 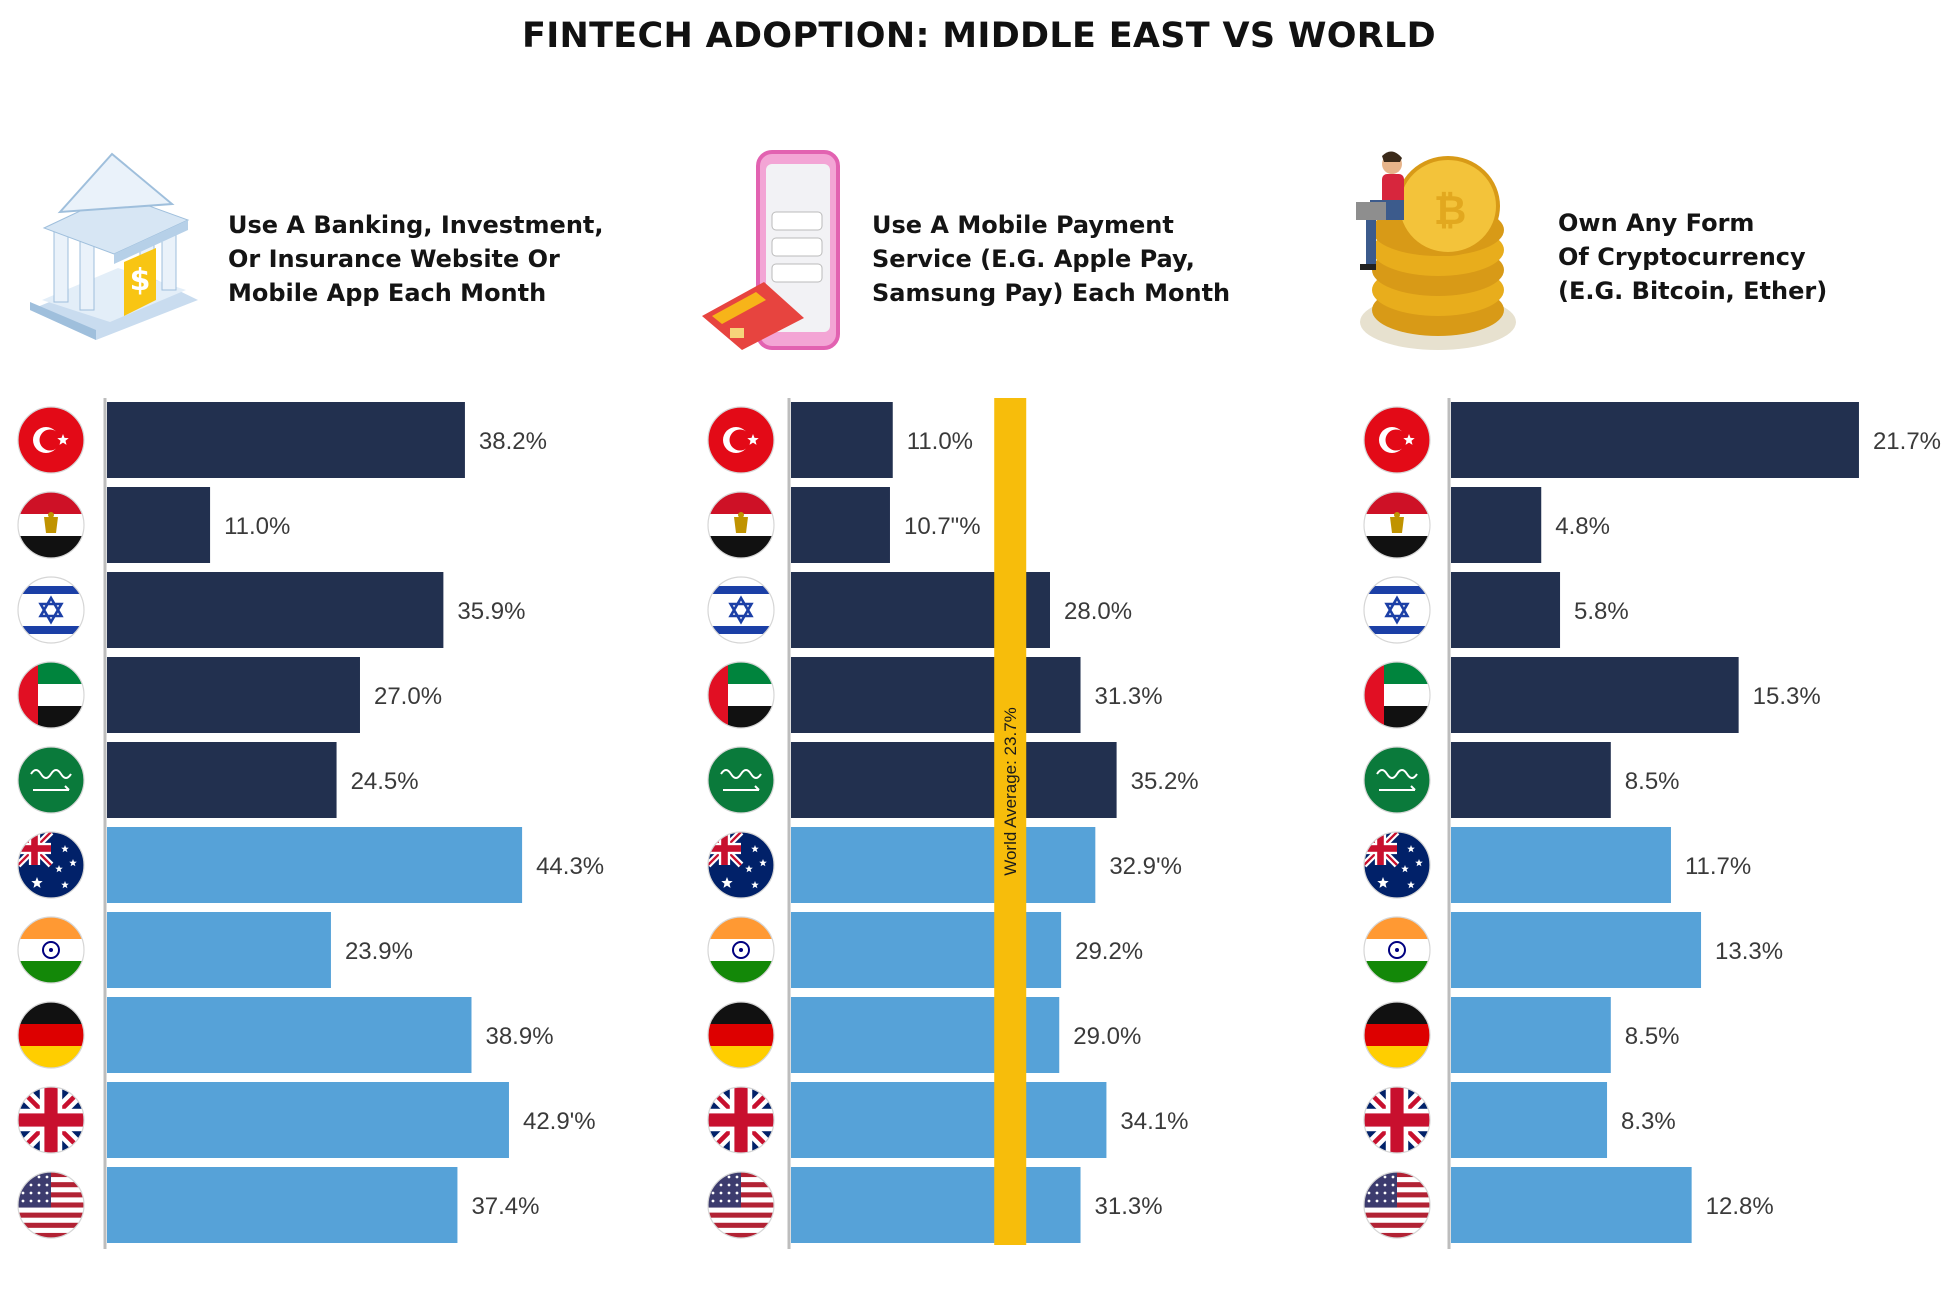 I want to click on bar-value-label: 35.9%, so click(x=491, y=611).